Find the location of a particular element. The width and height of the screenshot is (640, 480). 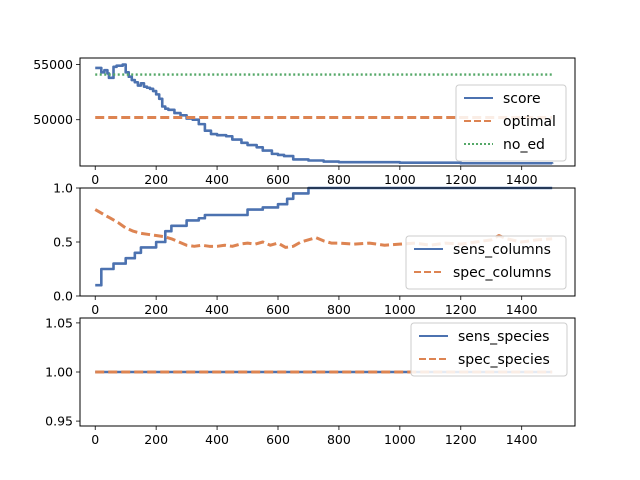

legend-label: spec_columns is located at coordinates (502, 273).